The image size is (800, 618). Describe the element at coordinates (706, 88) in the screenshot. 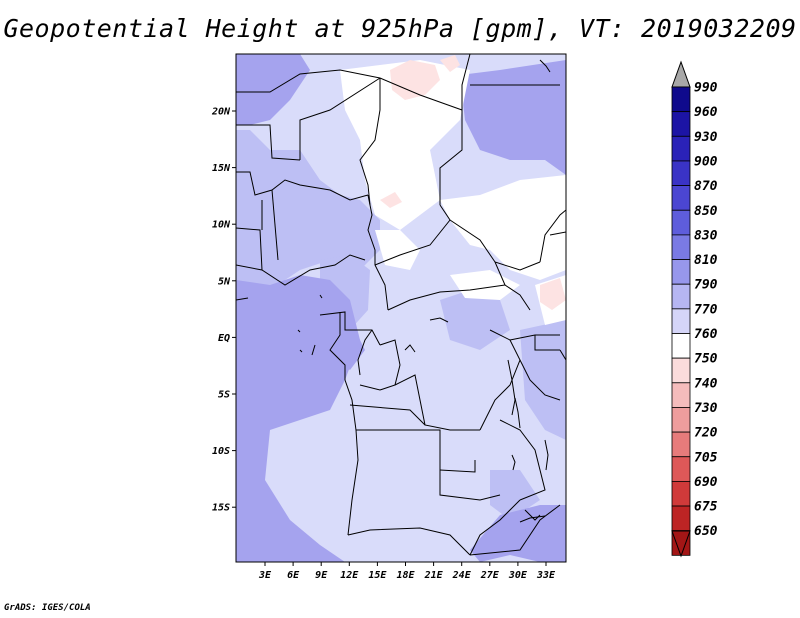

I see `colorbar-level-label: 990` at that location.